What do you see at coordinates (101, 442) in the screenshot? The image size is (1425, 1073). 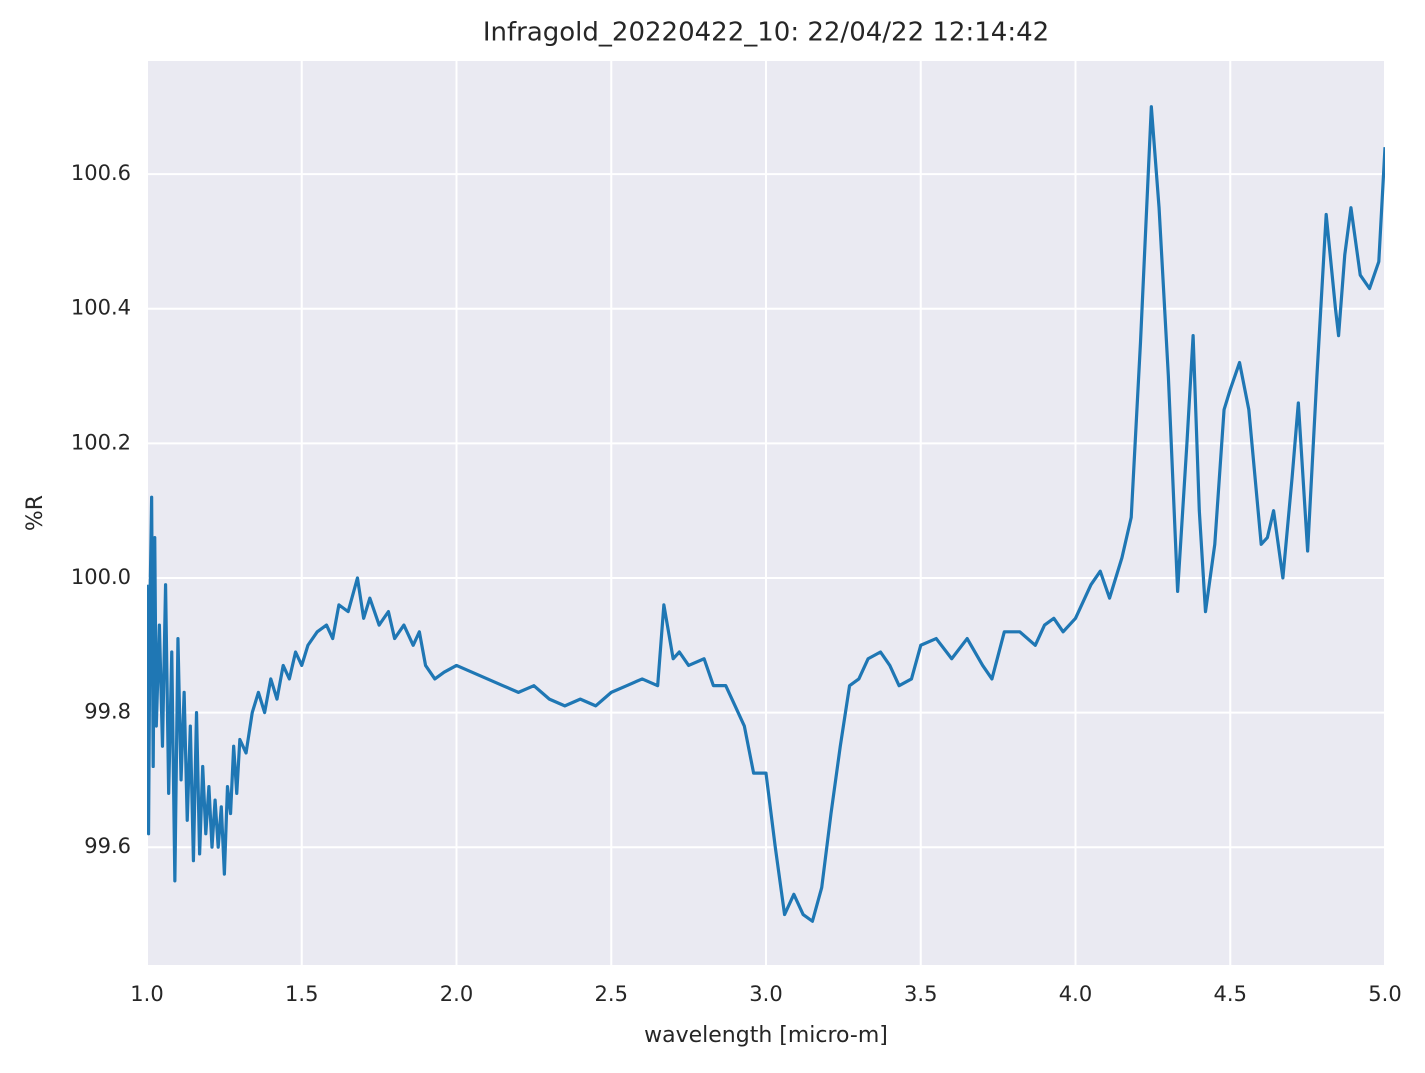 I see `y-tick-label: 100.2` at bounding box center [101, 442].